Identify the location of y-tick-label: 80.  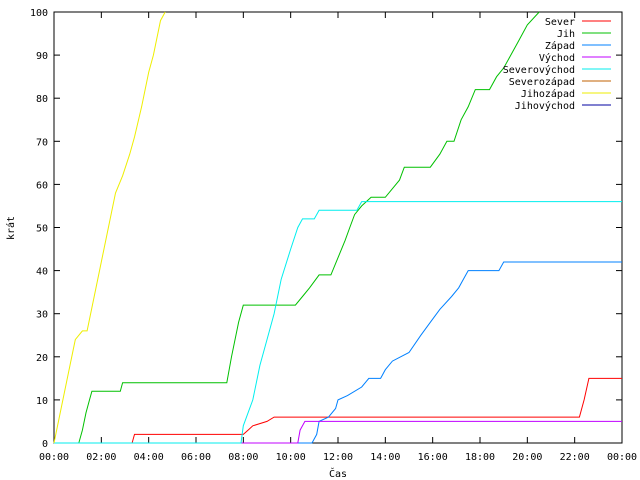
(42, 99).